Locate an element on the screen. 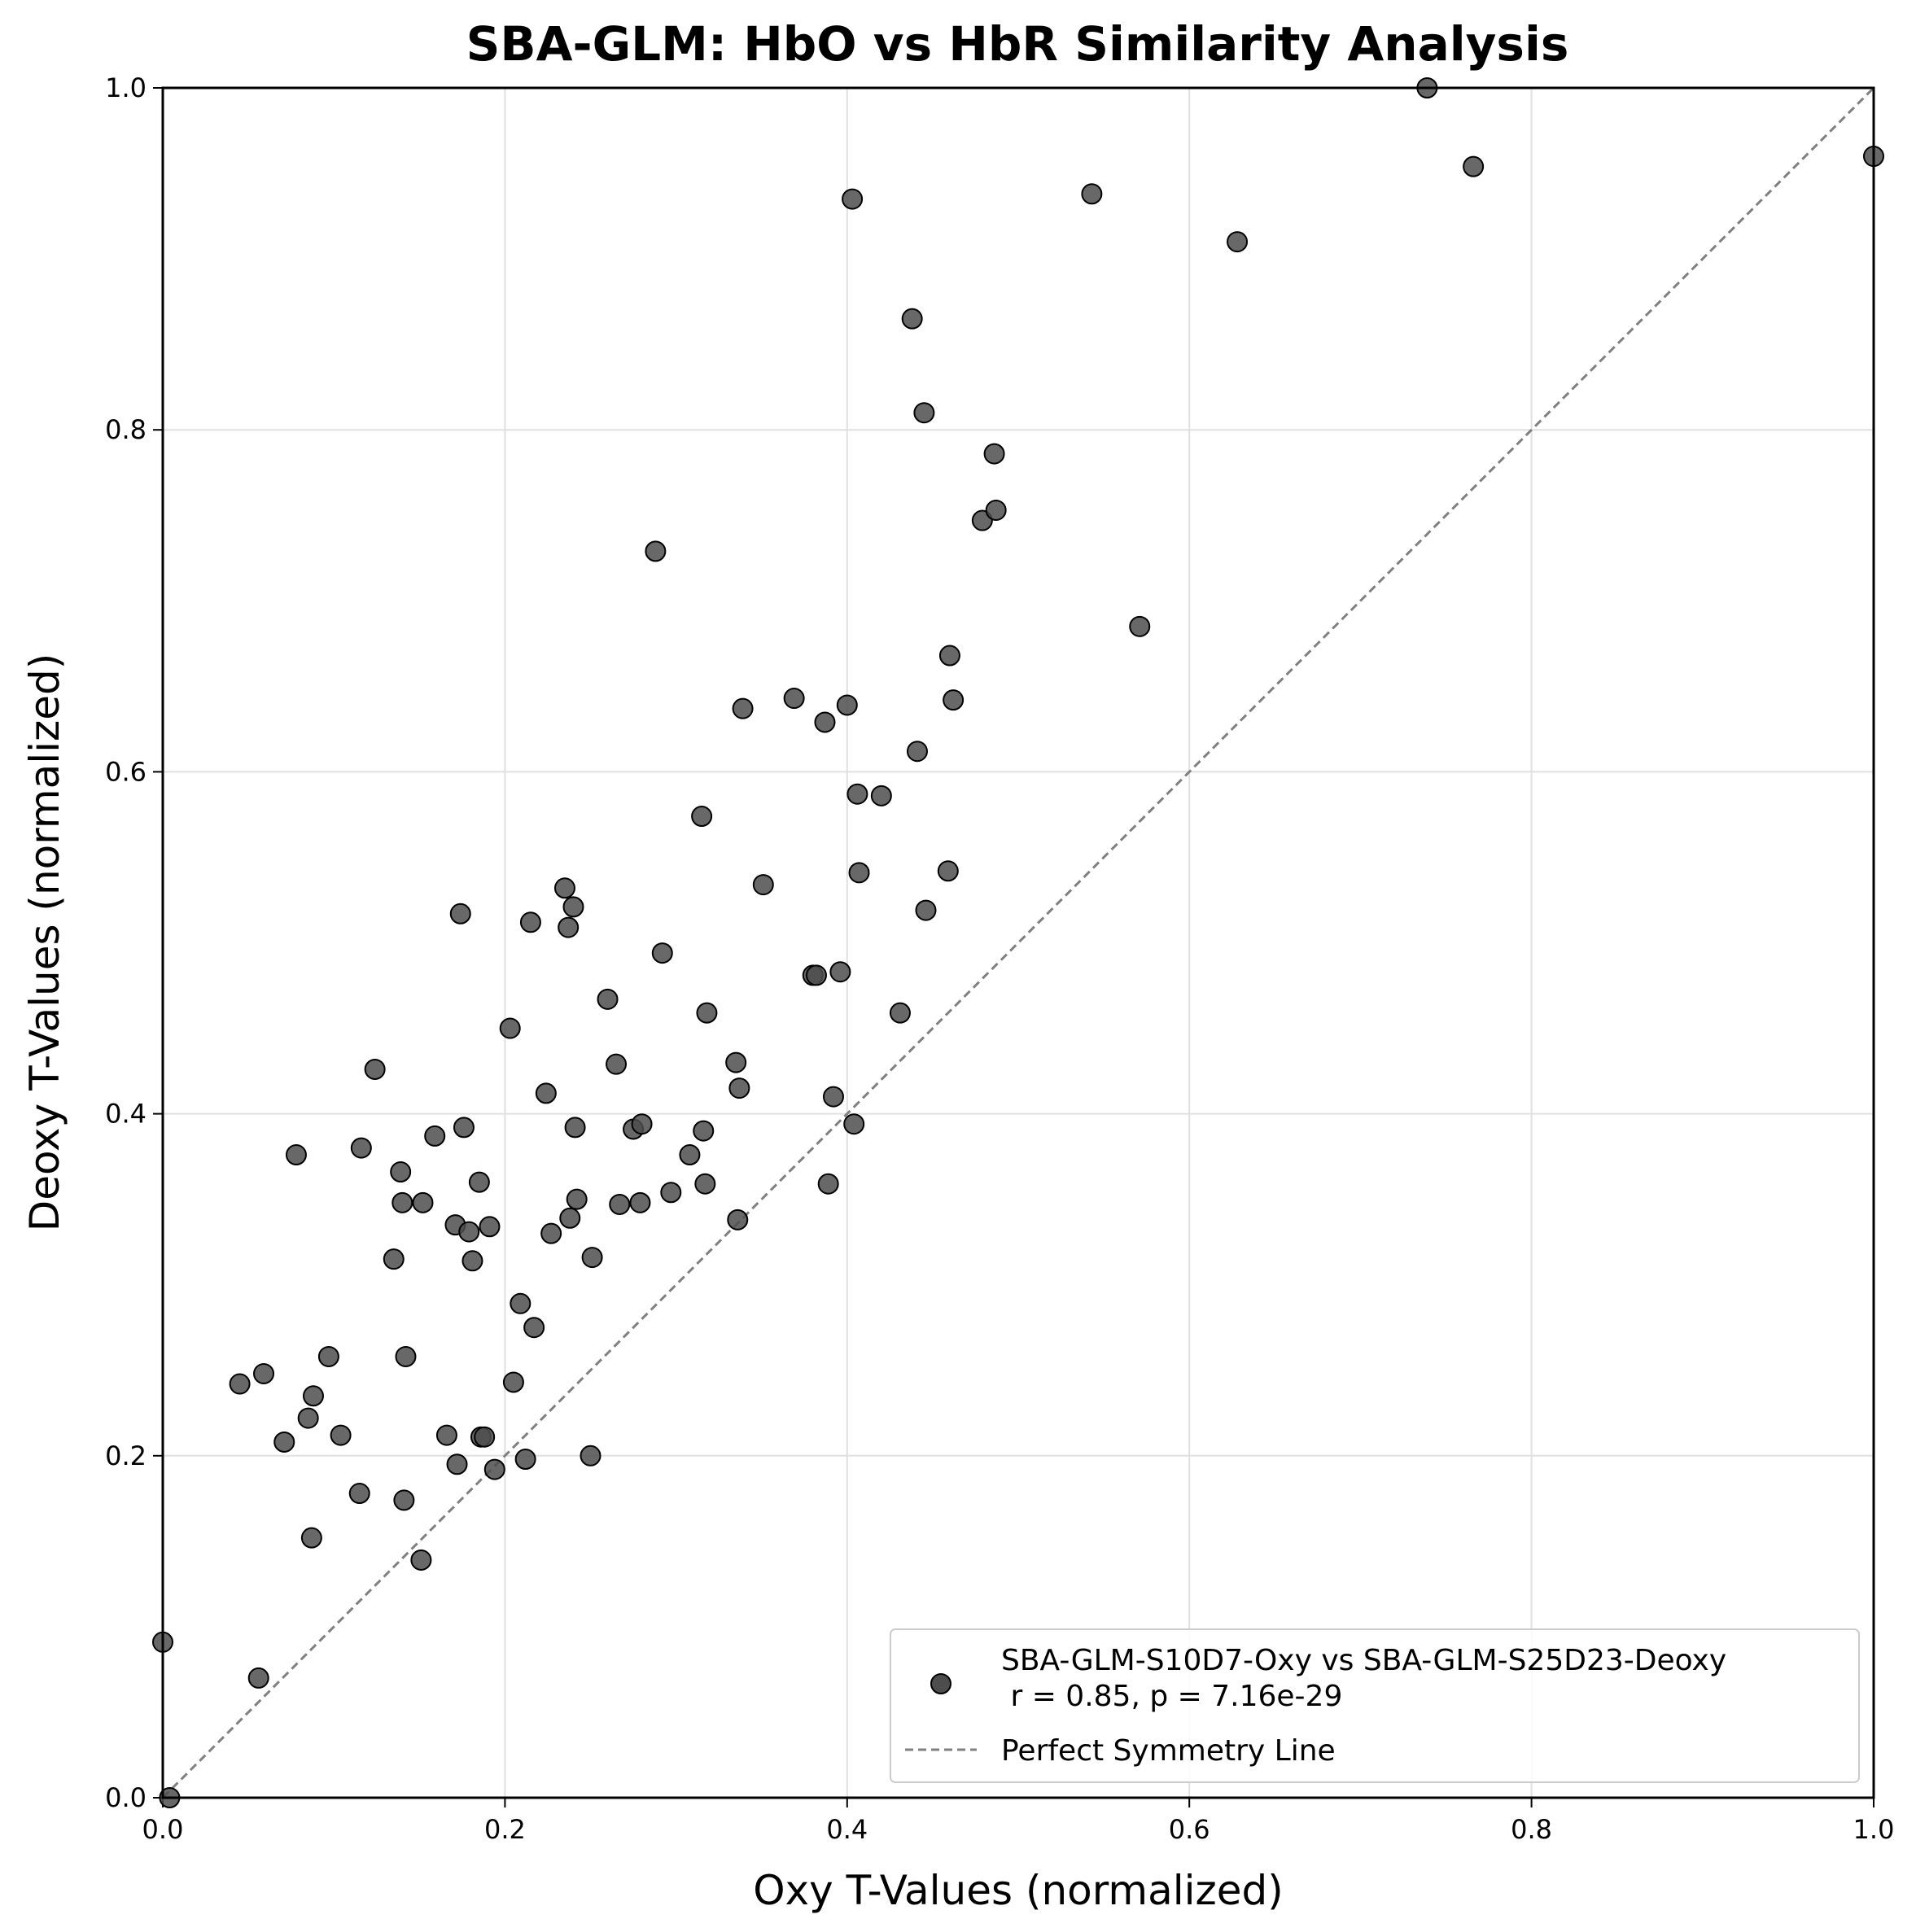 The image size is (1916, 1932). y-tick-label: 1.0 is located at coordinates (126, 87).